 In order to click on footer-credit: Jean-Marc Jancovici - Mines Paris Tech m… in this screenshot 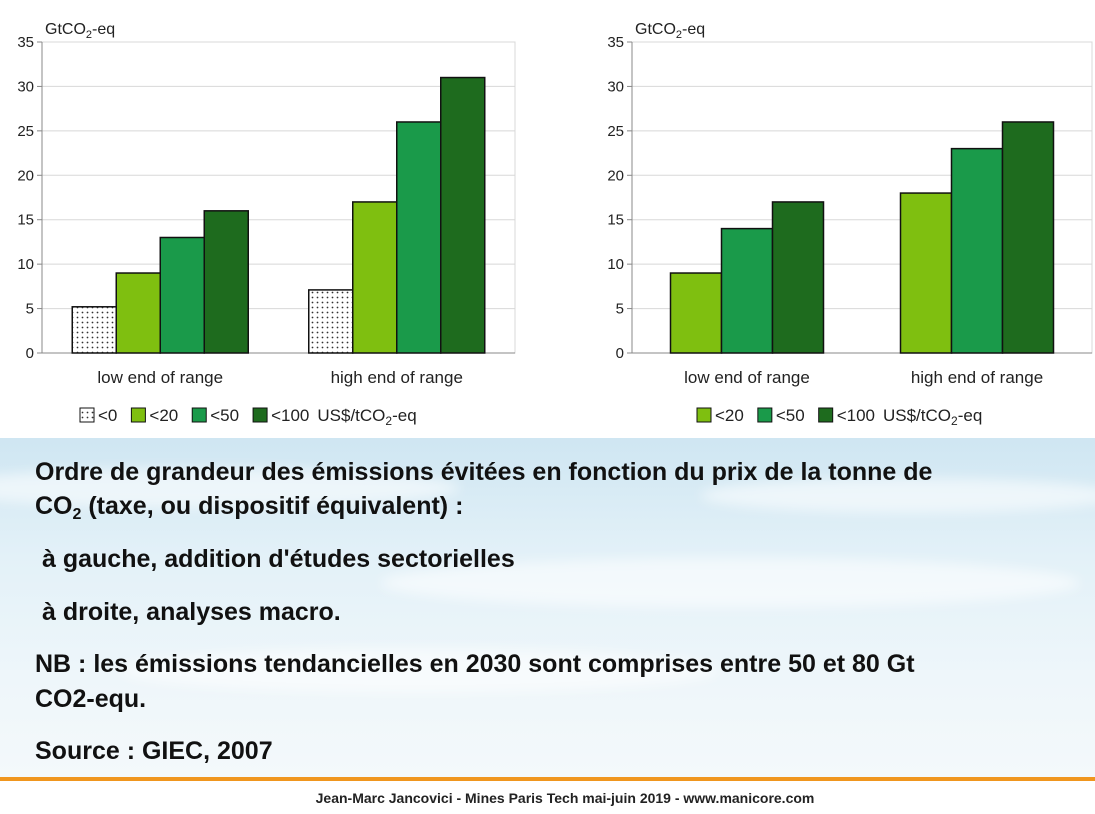, I will do `click(565, 798)`.